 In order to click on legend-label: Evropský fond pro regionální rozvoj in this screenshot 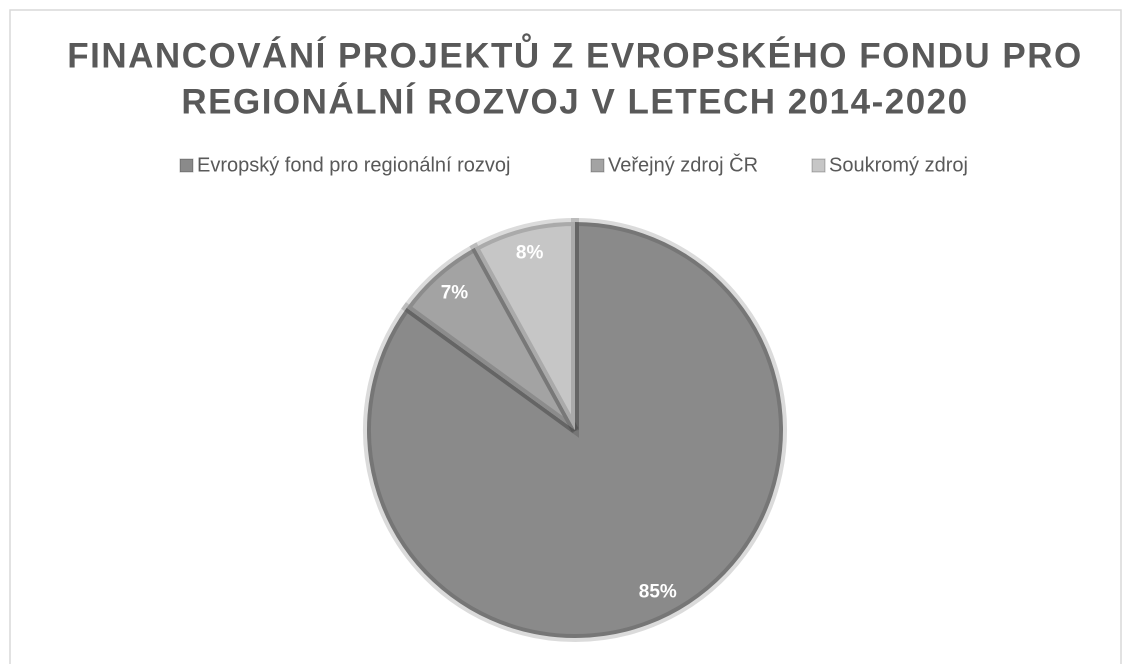, I will do `click(354, 165)`.